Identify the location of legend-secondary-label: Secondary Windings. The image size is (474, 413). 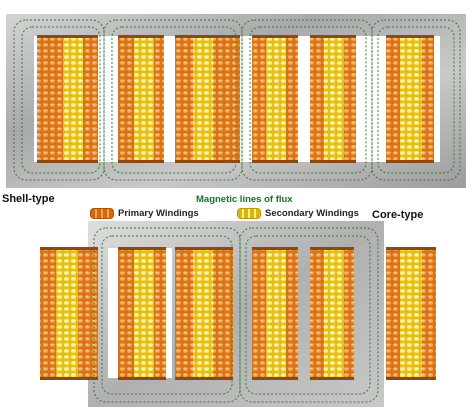
(312, 213).